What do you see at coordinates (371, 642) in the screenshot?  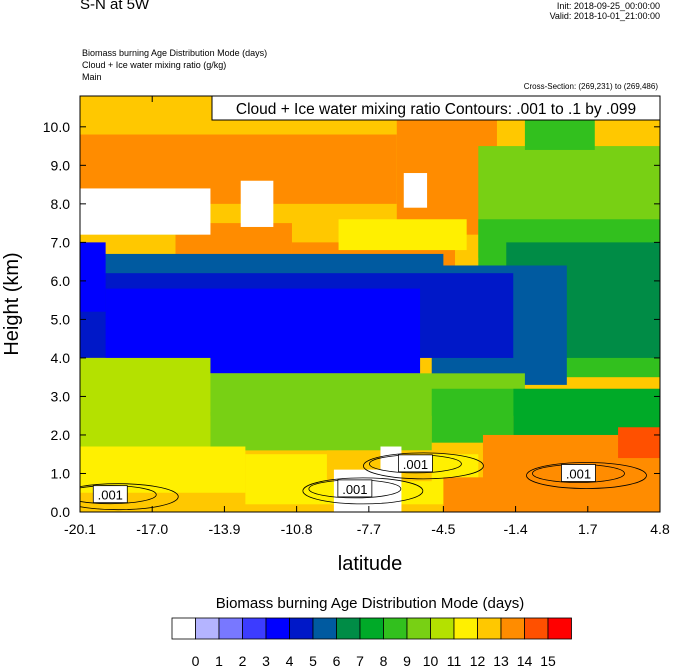 I see `colorbar: 0 1 2 3 4 5 6 7 8 9 10 11 12 13 14 15` at bounding box center [371, 642].